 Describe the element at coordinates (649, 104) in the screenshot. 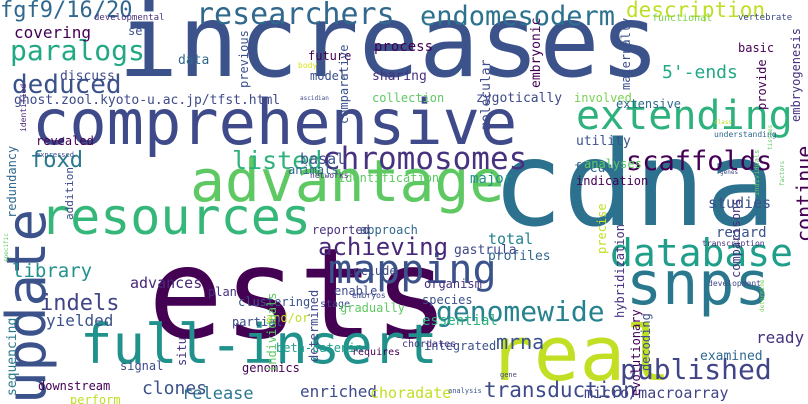

I see `word-extensive: extensive` at that location.